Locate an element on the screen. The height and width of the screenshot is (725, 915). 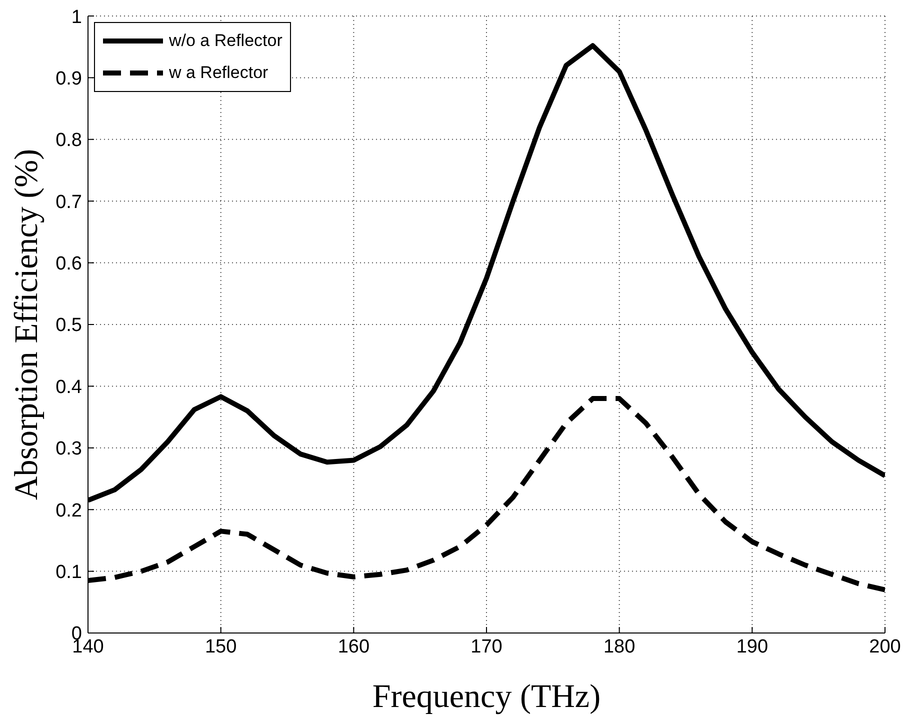
y-tick-label: 0.2 is located at coordinates (69, 511).